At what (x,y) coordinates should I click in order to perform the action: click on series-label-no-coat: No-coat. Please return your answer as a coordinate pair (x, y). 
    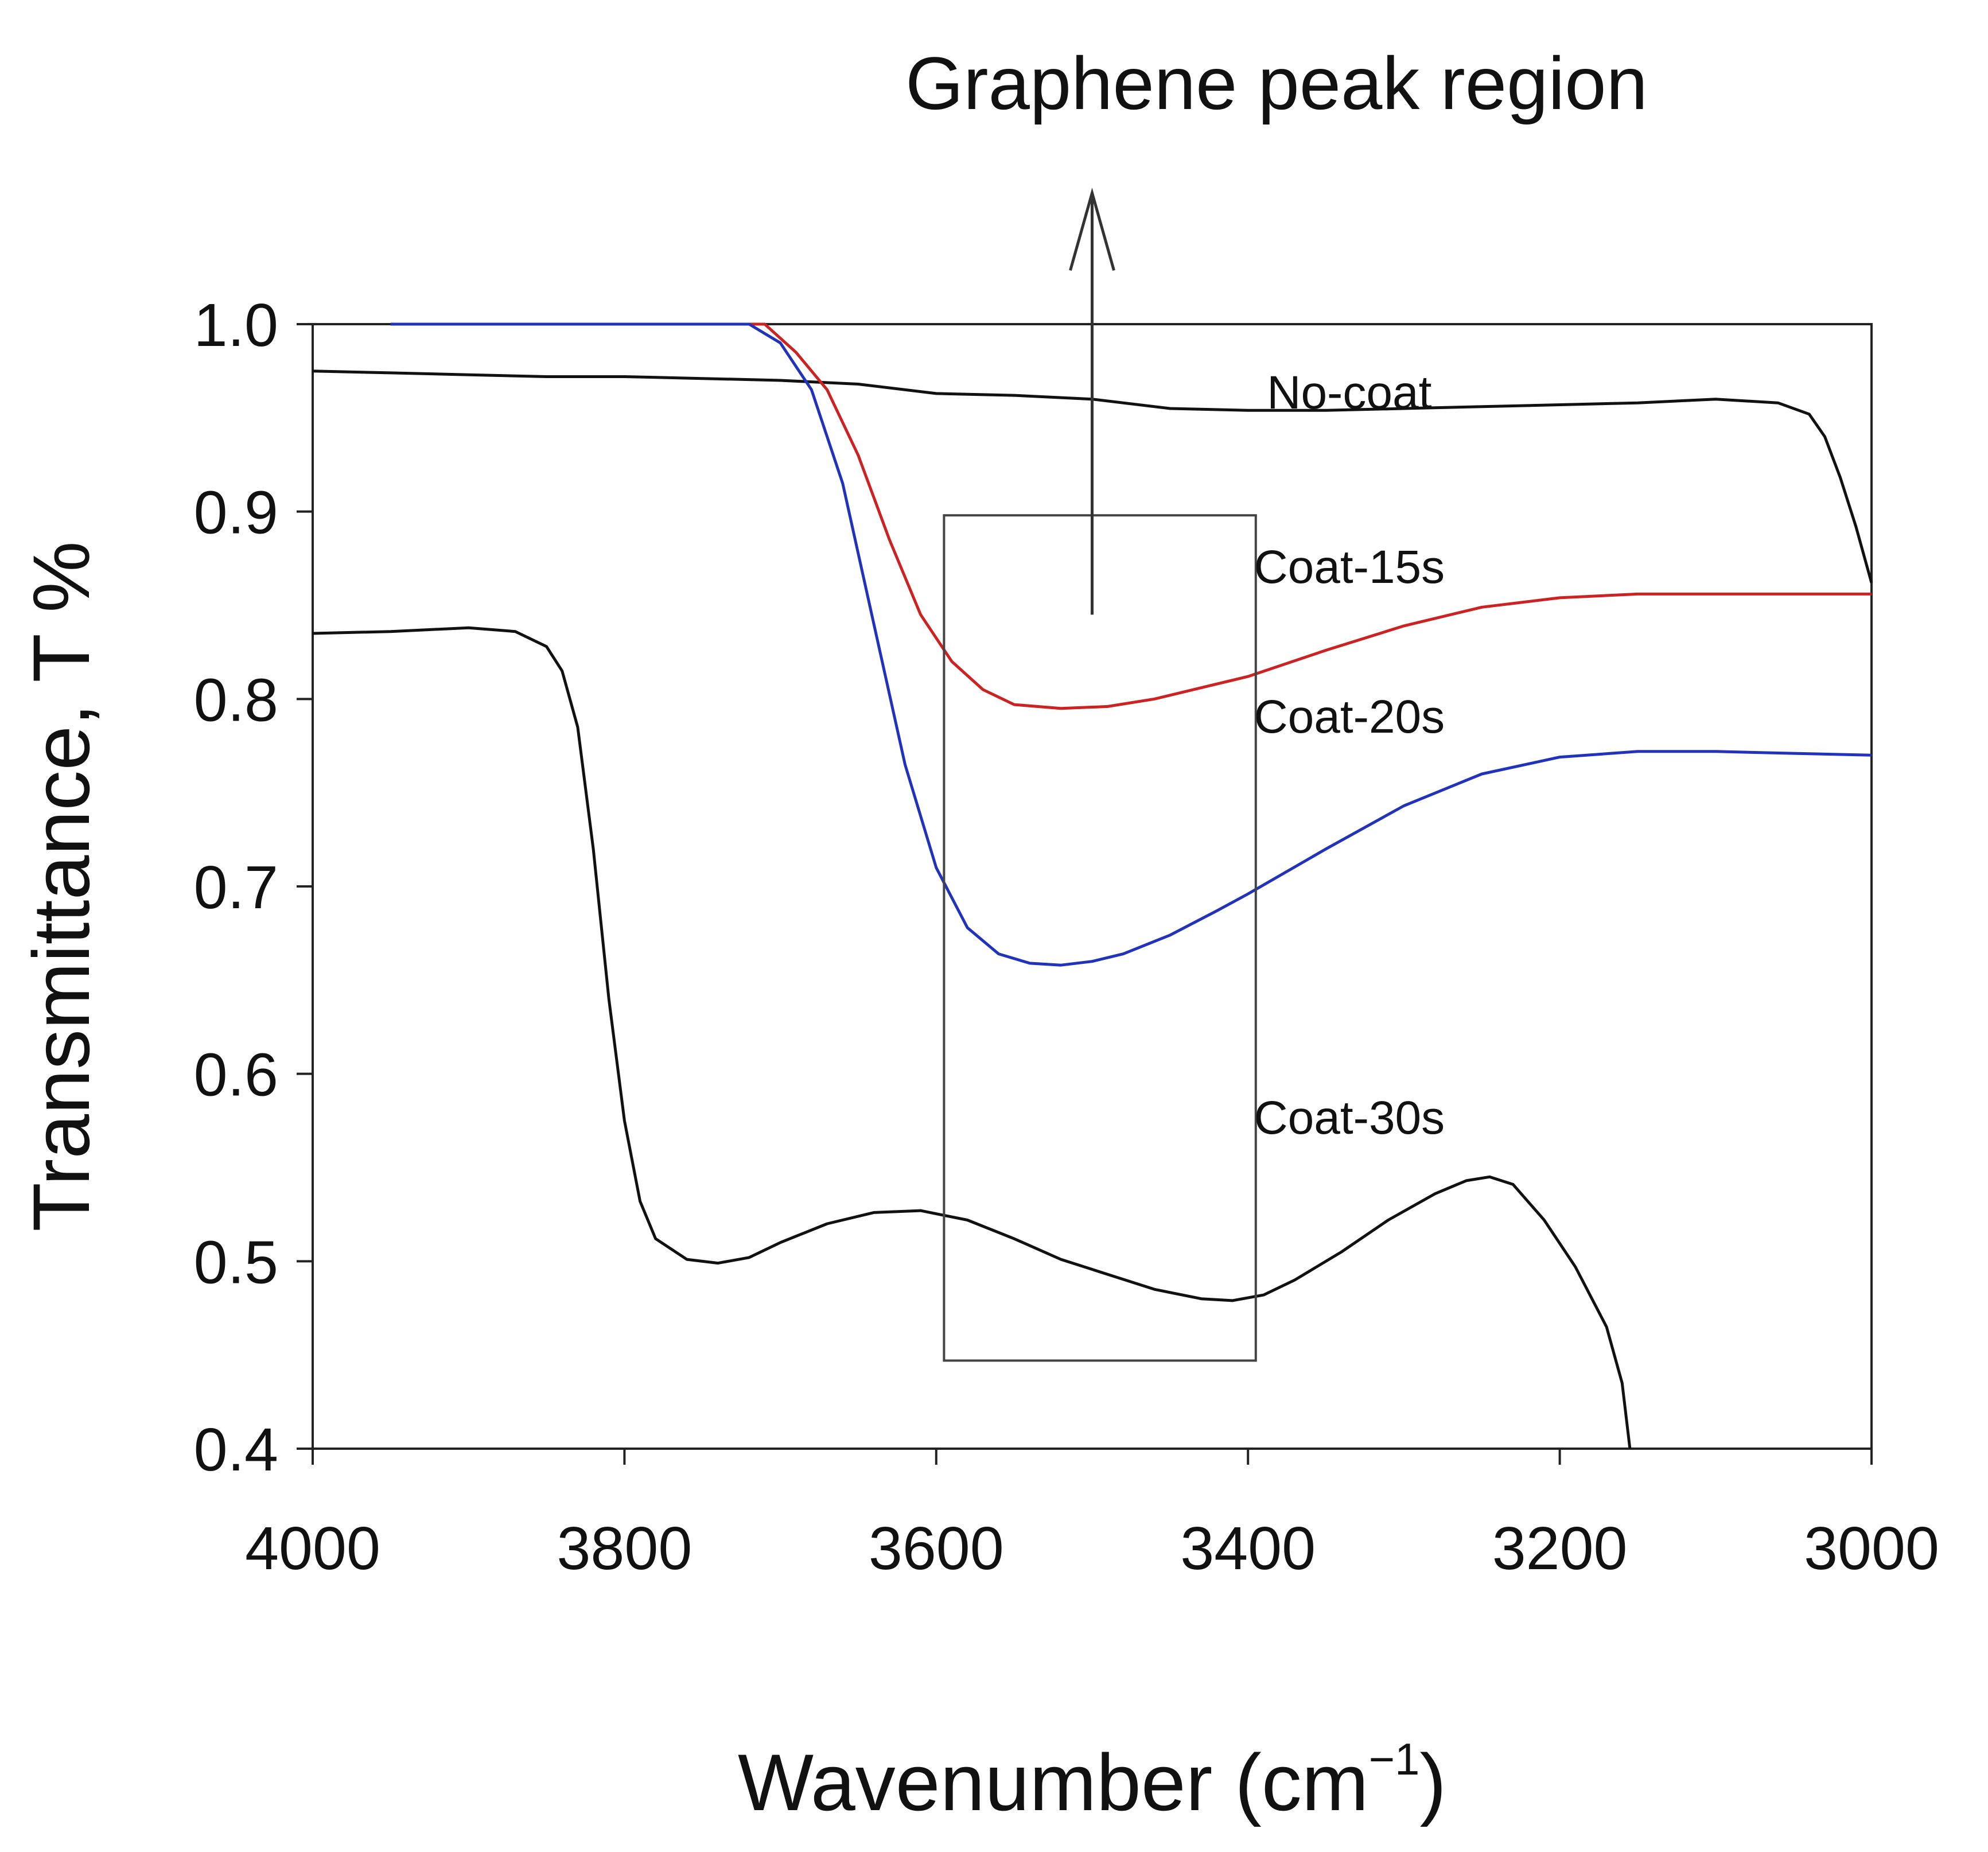
    Looking at the image, I should click on (1349, 393).